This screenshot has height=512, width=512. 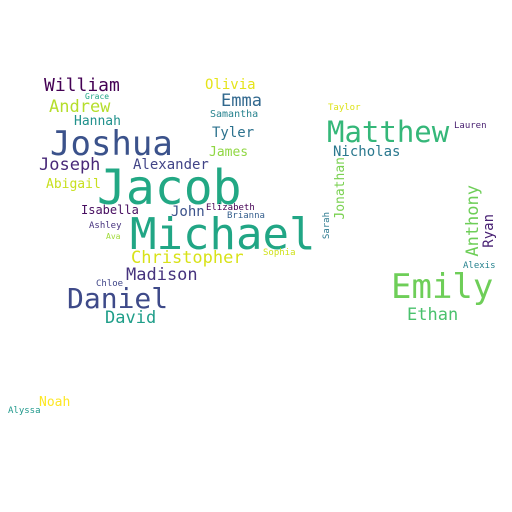 What do you see at coordinates (82, 85) in the screenshot?
I see `word-william: William` at bounding box center [82, 85].